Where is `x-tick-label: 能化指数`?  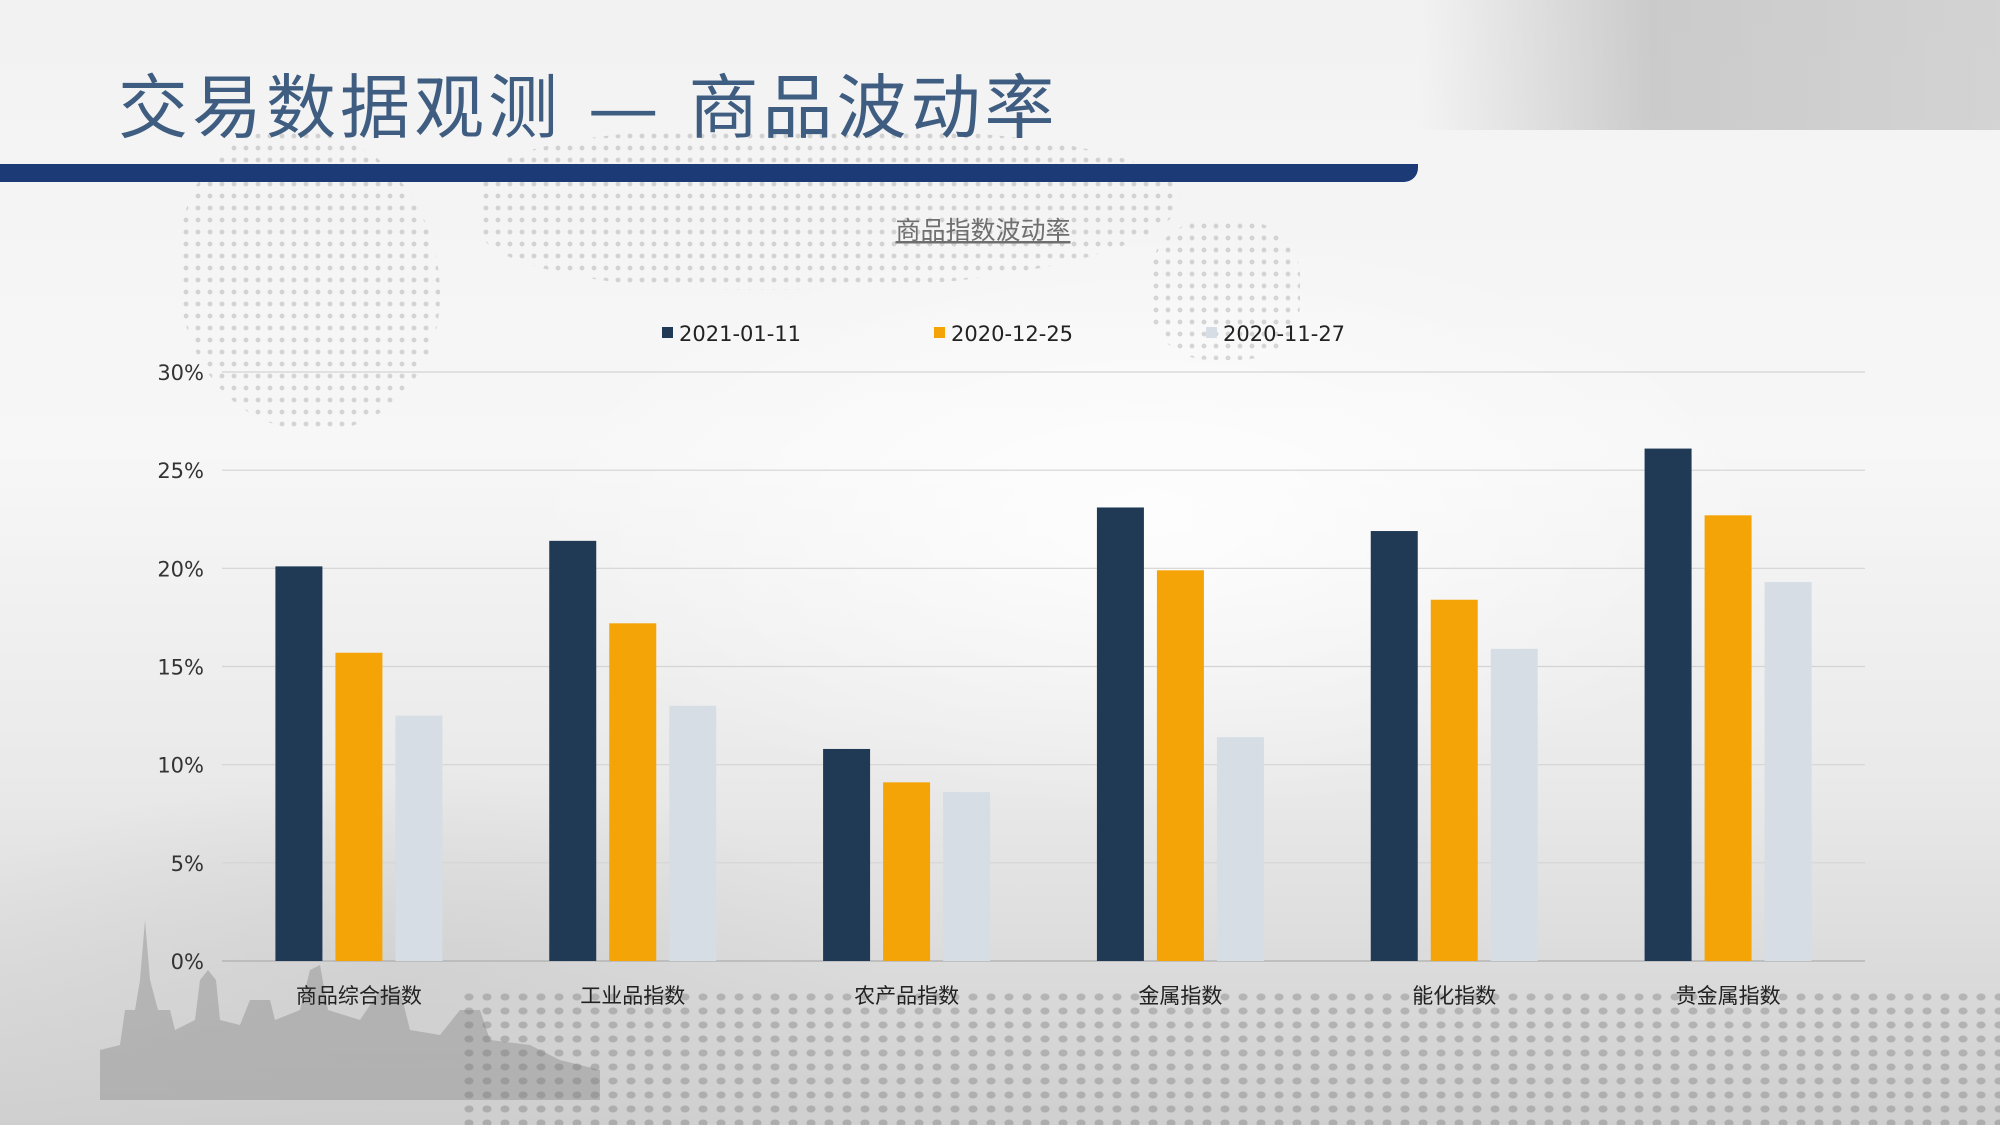 x-tick-label: 能化指数 is located at coordinates (1454, 996).